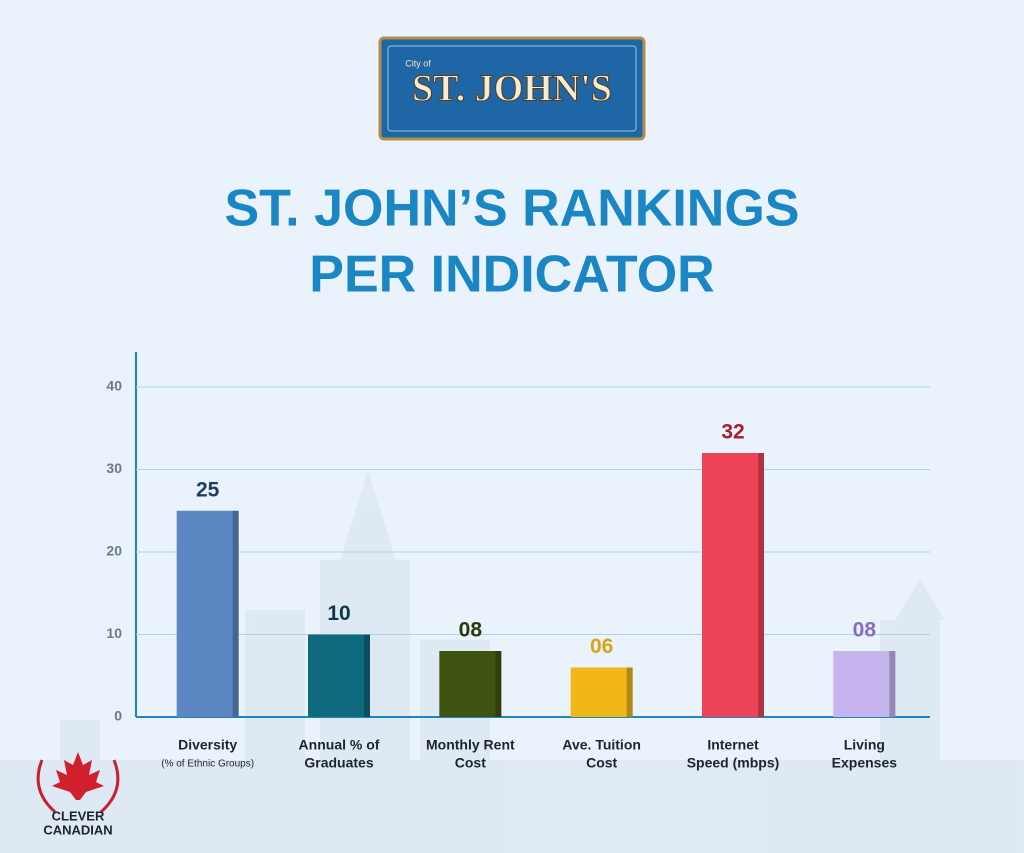 The height and width of the screenshot is (853, 1024). I want to click on x-tick-label: Diversity, so click(207, 745).